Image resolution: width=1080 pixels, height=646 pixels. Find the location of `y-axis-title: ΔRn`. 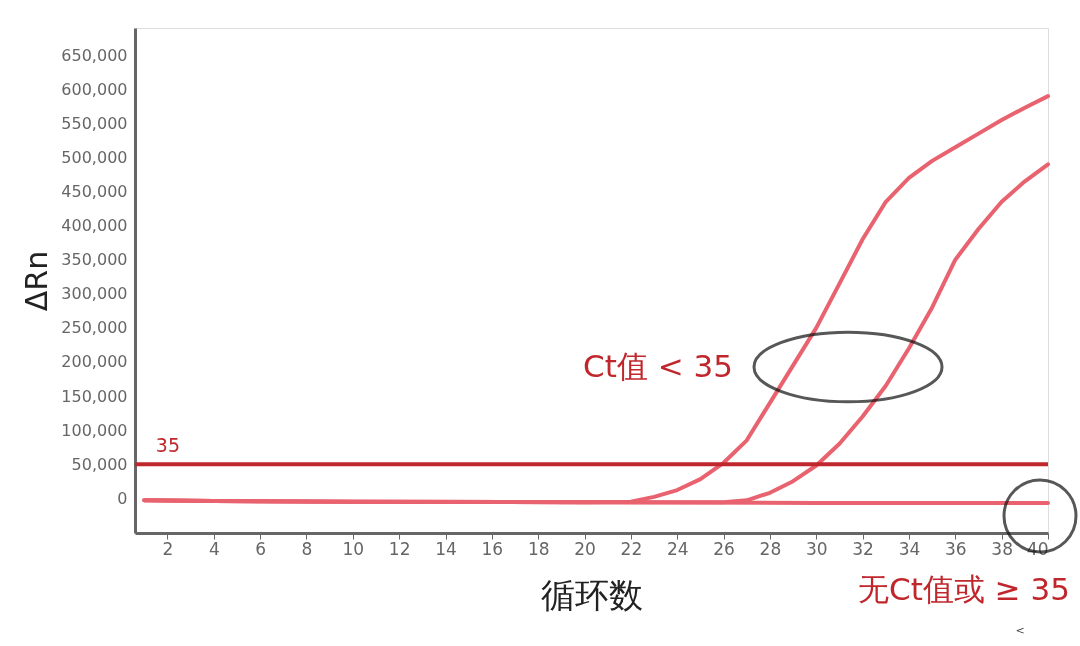

y-axis-title: ΔRn is located at coordinates (37, 281).